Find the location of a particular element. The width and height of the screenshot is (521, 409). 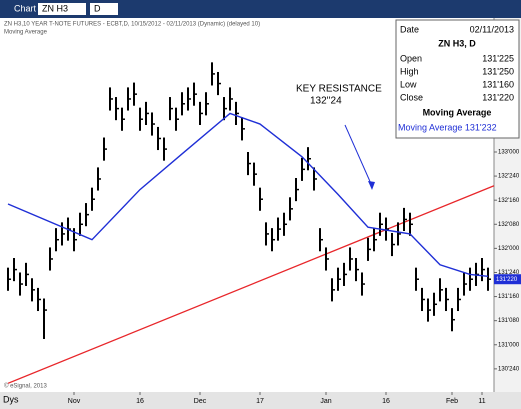

y-tick-label: 131'160 is located at coordinates (509, 297).